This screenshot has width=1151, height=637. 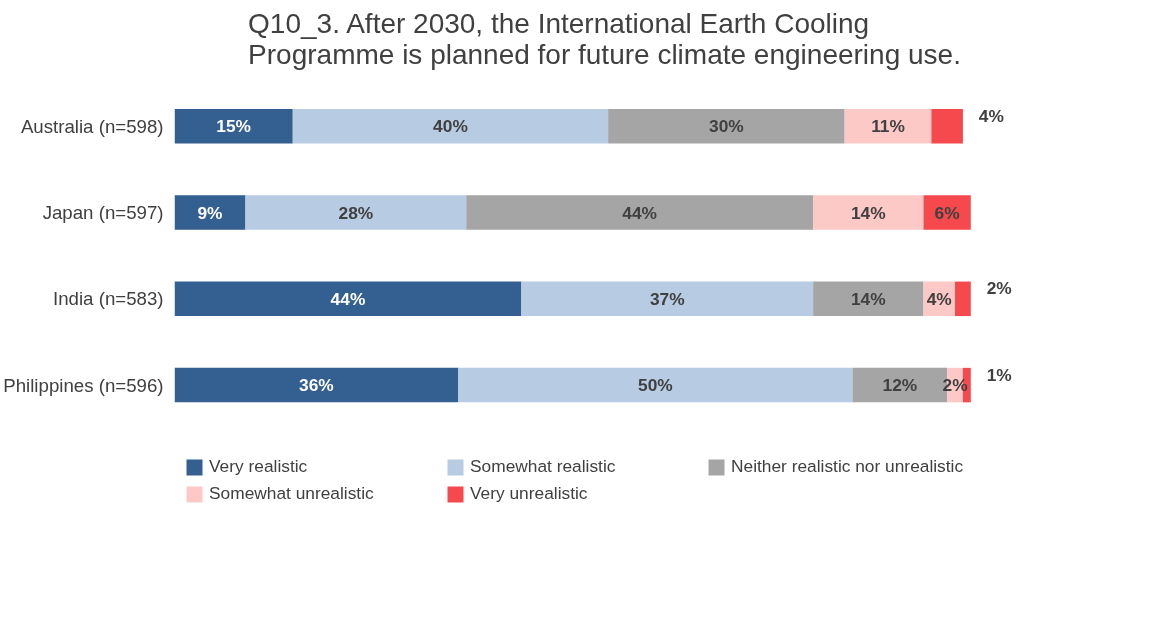 What do you see at coordinates (543, 466) in the screenshot?
I see `legend-label: Somewhat realistic` at bounding box center [543, 466].